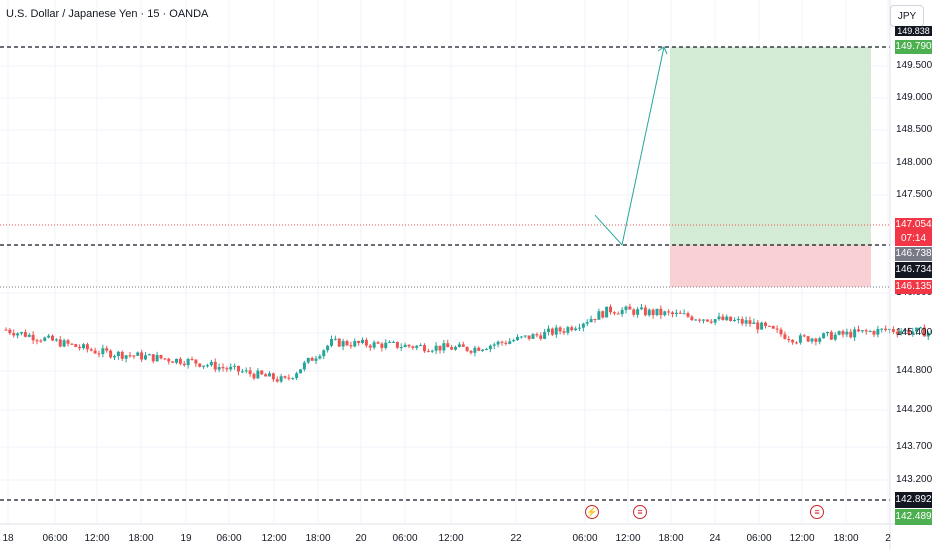 This screenshot has width=932, height=550. What do you see at coordinates (914, 332) in the screenshot?
I see `price-tick-label: 145.400` at bounding box center [914, 332].